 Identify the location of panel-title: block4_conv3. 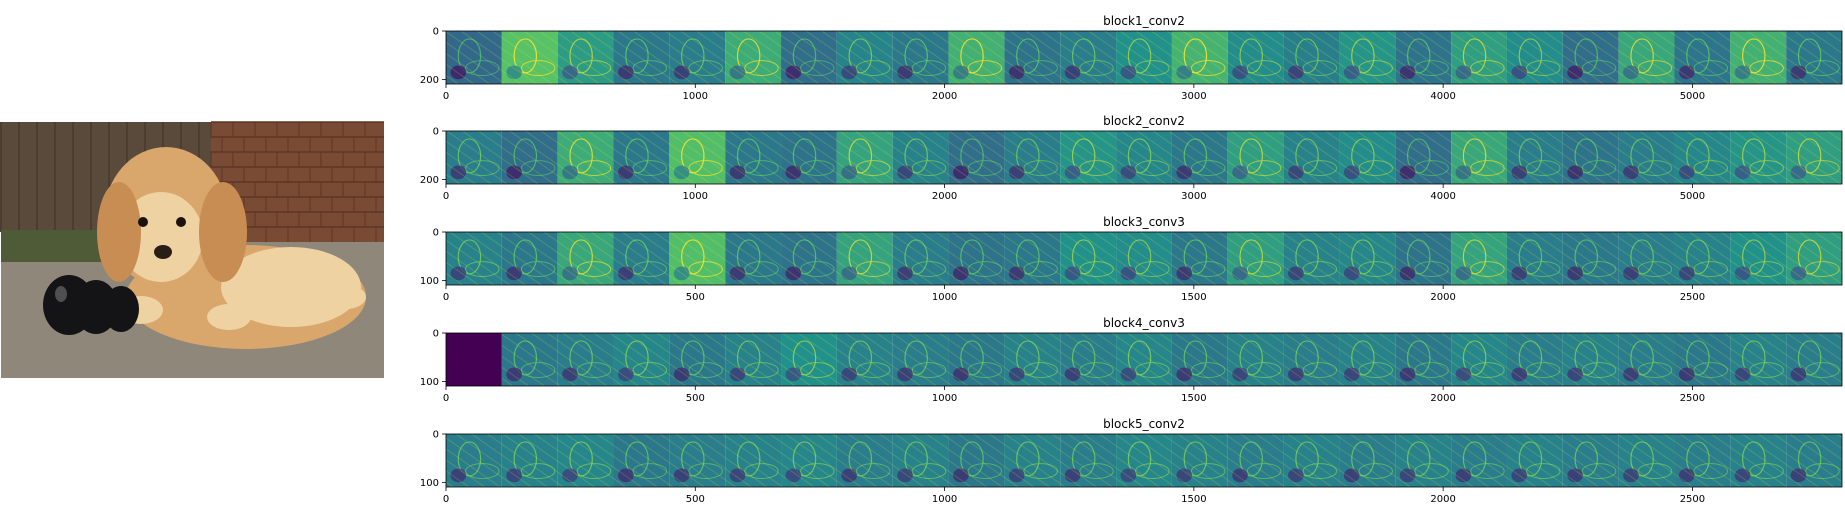
(1144, 323).